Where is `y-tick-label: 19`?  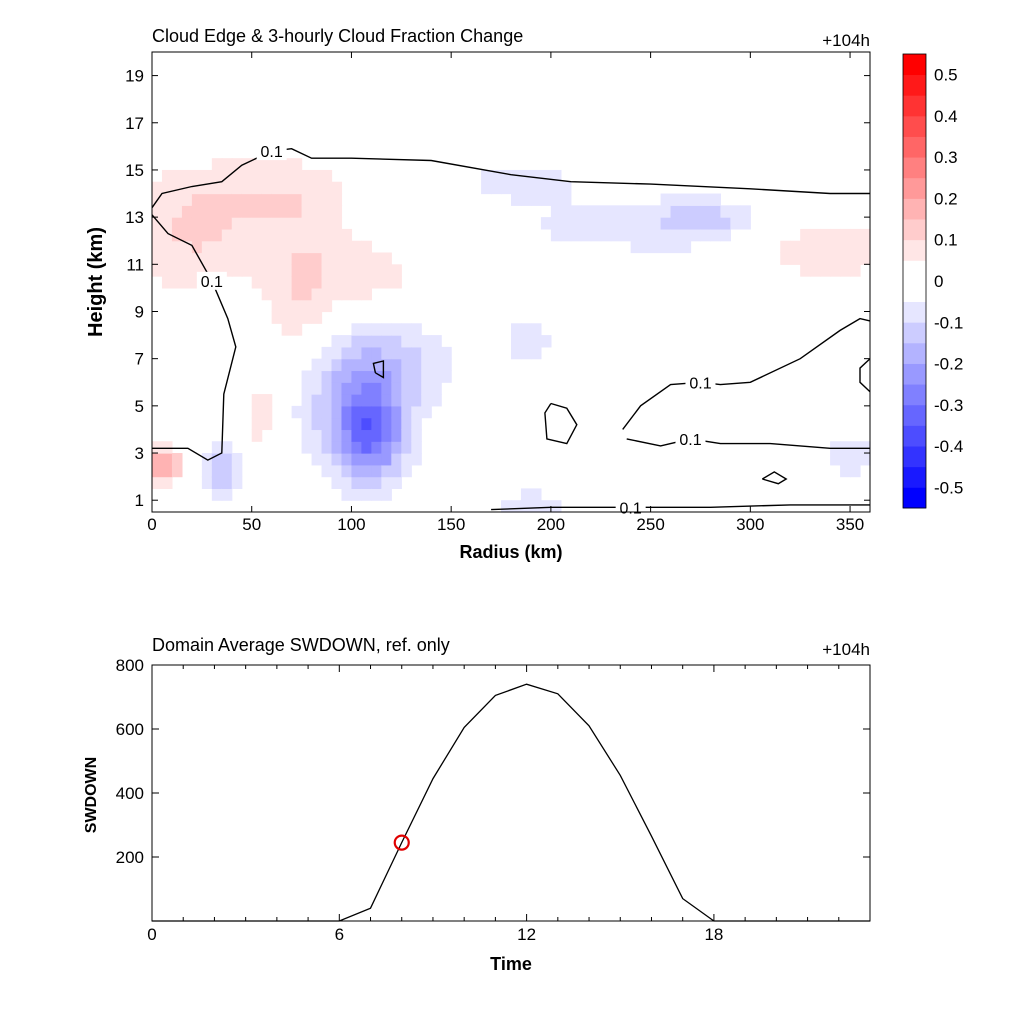
y-tick-label: 19 is located at coordinates (134, 76).